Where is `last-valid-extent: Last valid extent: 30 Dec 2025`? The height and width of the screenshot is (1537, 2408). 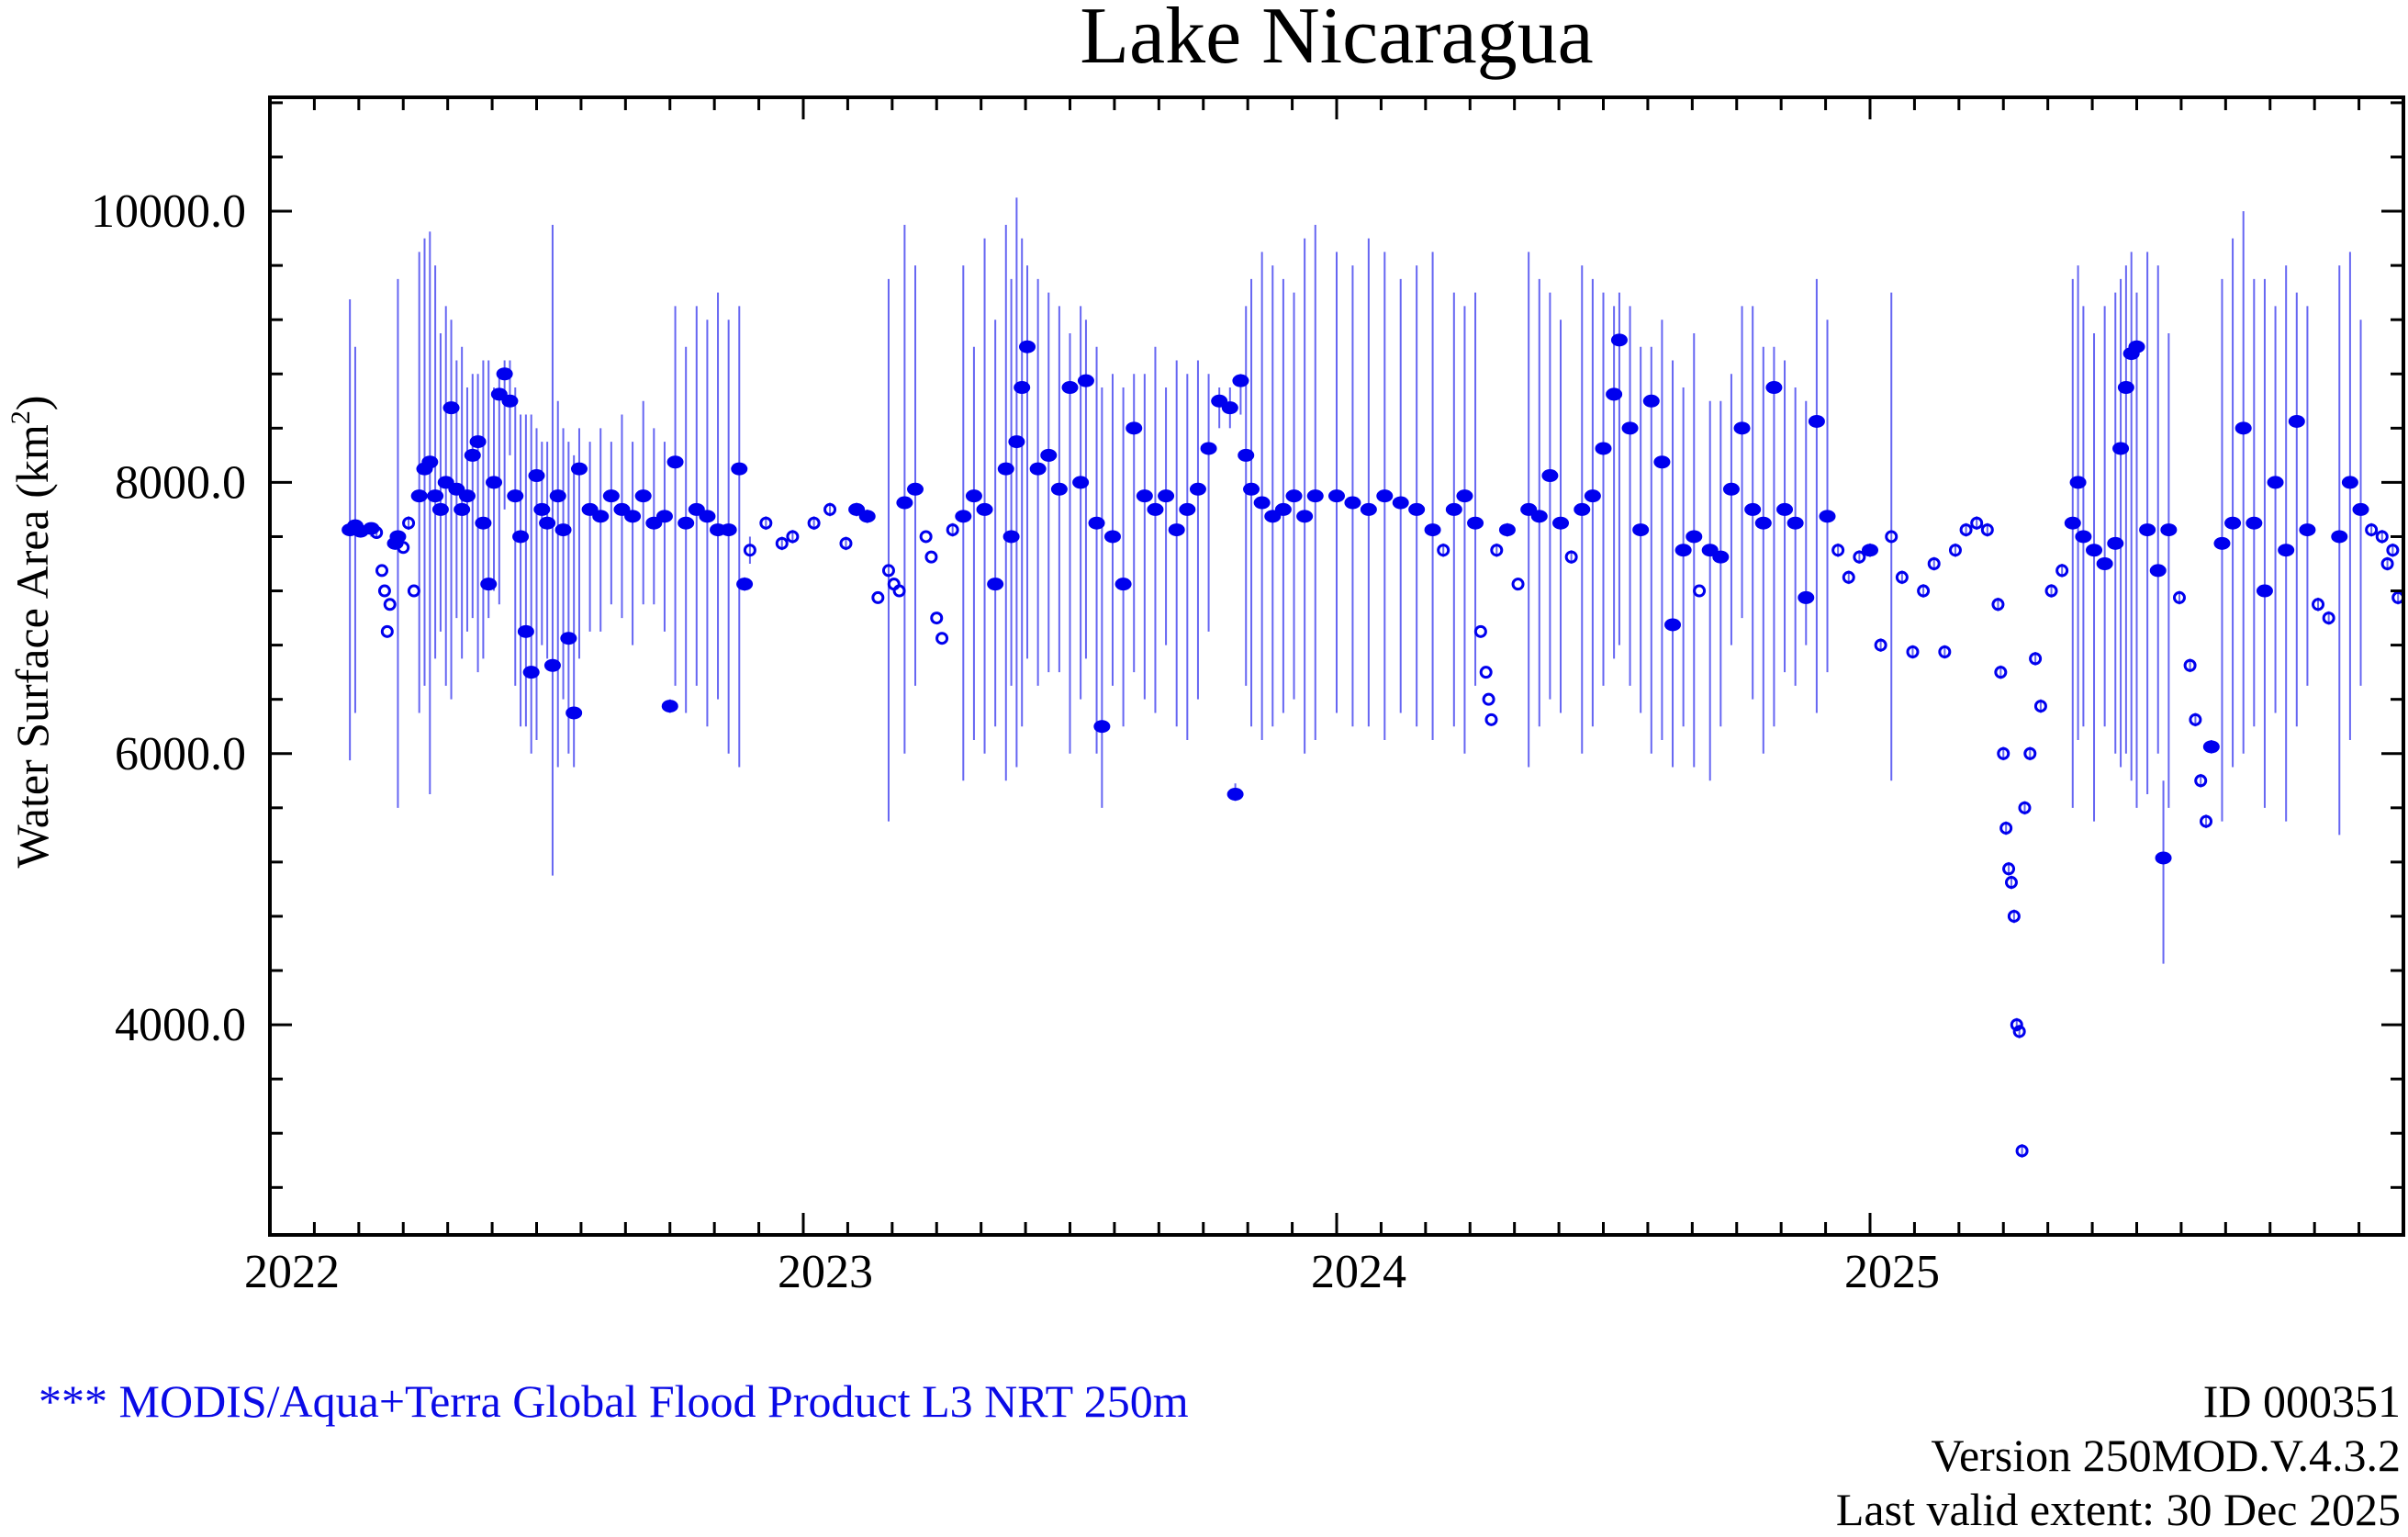
last-valid-extent: Last valid extent: 30 Dec 2025 is located at coordinates (2118, 1509).